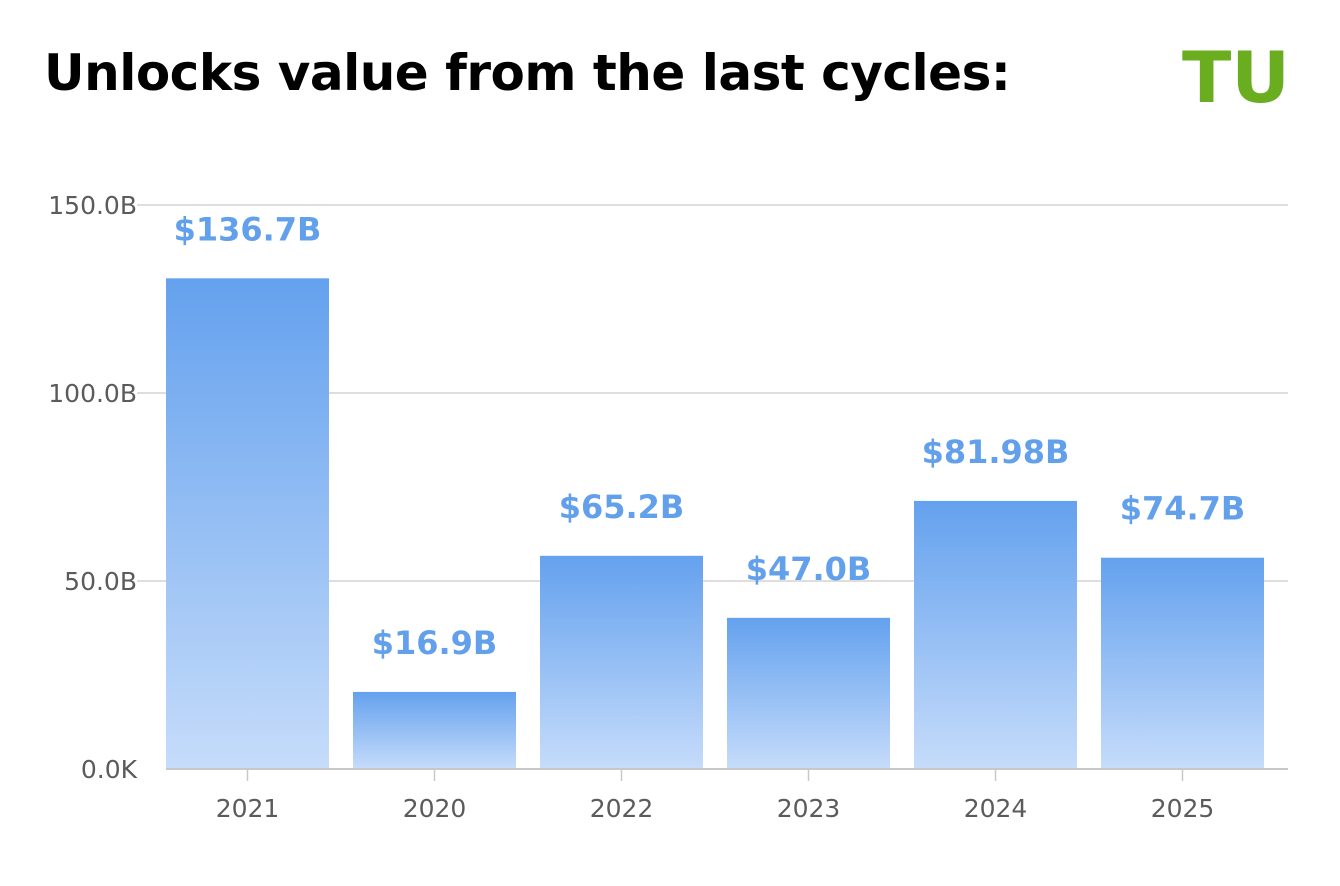  What do you see at coordinates (435, 643) in the screenshot?
I see `data-label: $16.9B` at bounding box center [435, 643].